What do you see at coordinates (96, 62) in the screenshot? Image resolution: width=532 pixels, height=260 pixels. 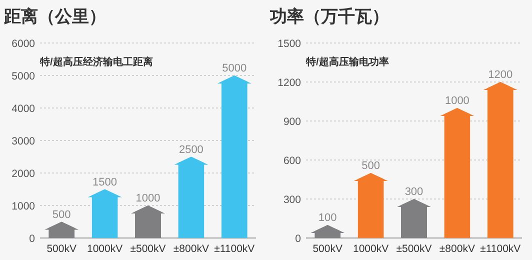 I see `text: 特/超高压经济输电工距离` at bounding box center [96, 62].